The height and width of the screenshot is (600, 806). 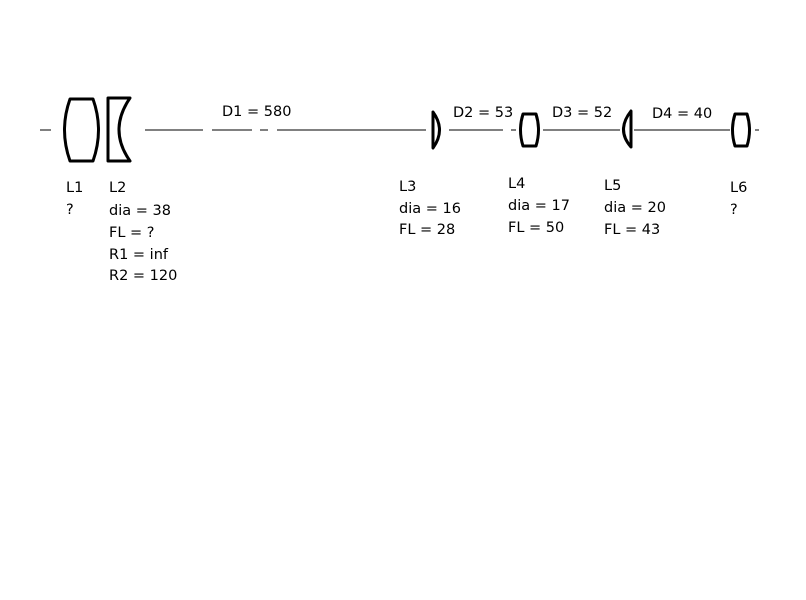 I want to click on lens-l3-shape, so click(x=436, y=130).